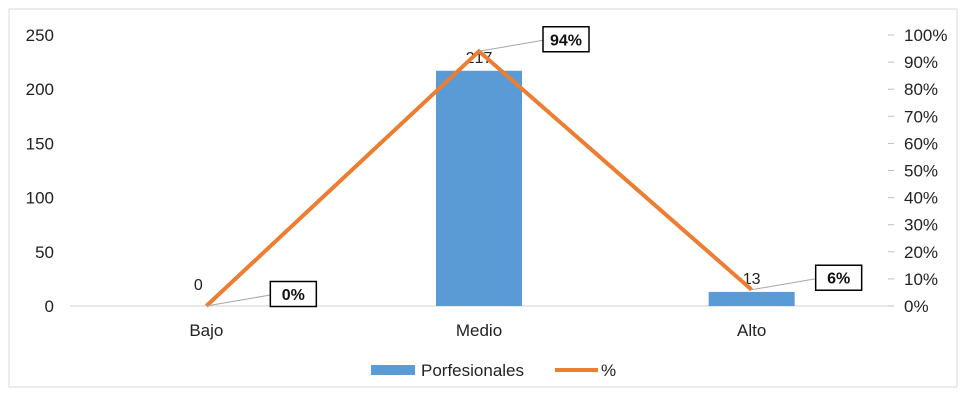 Image resolution: width=966 pixels, height=394 pixels. I want to click on right-axis-tick-label: 20%, so click(921, 252).